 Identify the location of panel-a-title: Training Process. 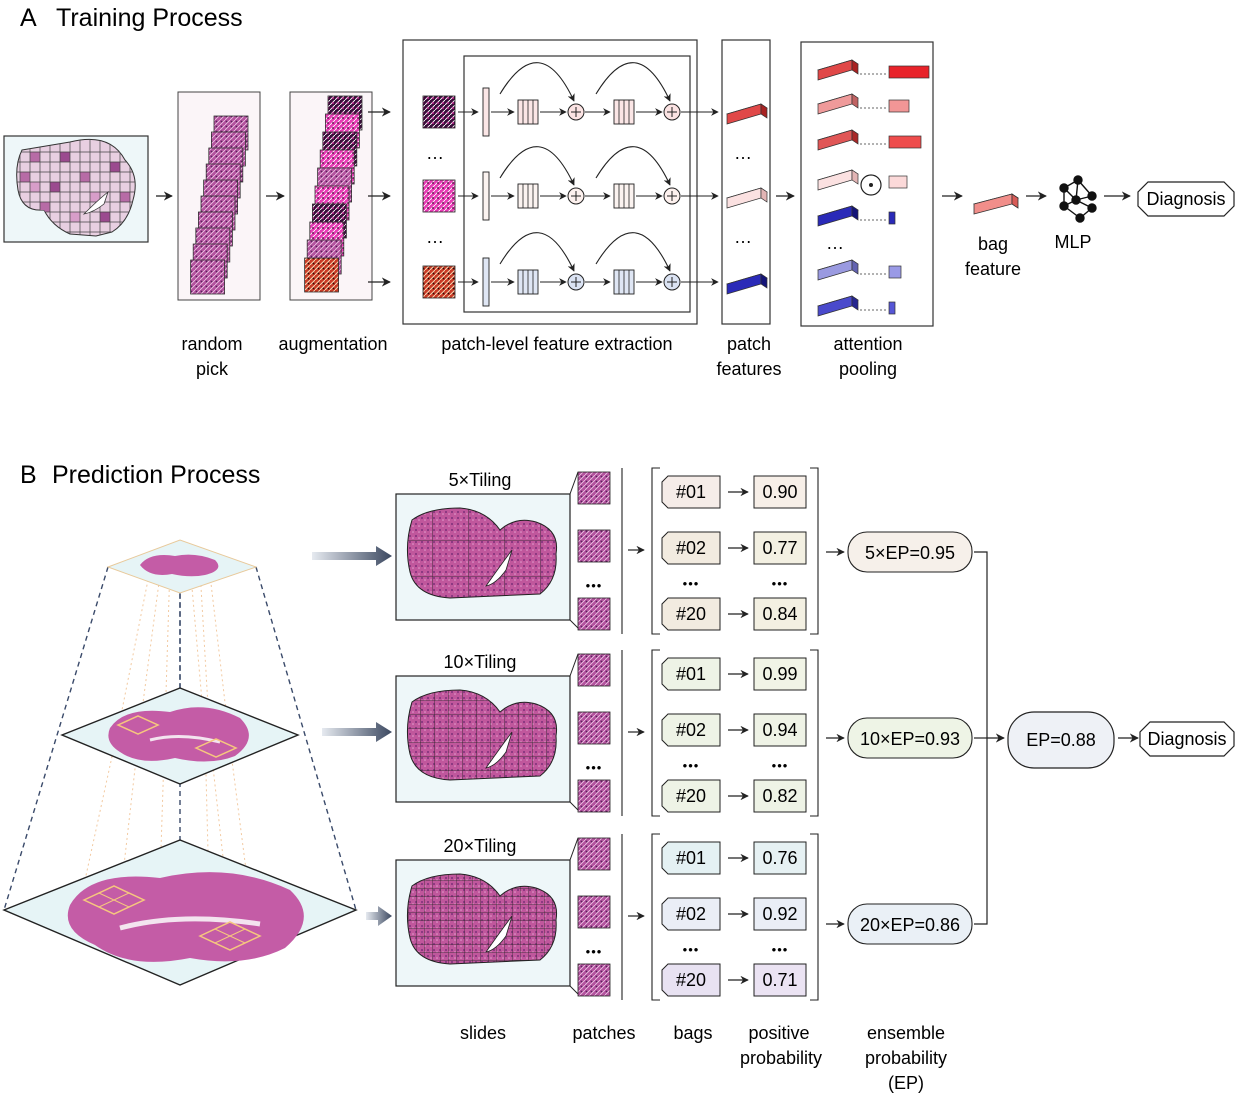
(149, 18).